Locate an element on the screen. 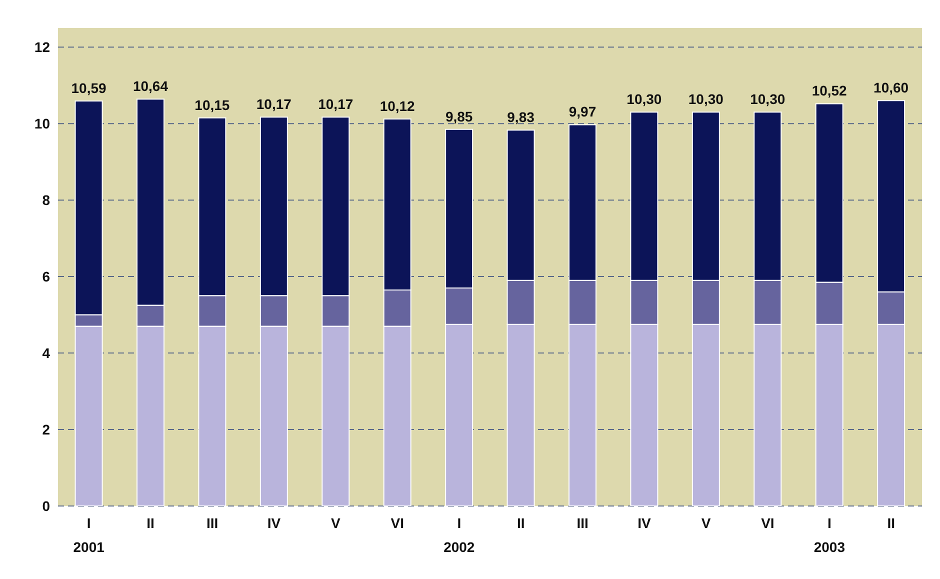  x-tick-label: I 2001 is located at coordinates (89, 535).